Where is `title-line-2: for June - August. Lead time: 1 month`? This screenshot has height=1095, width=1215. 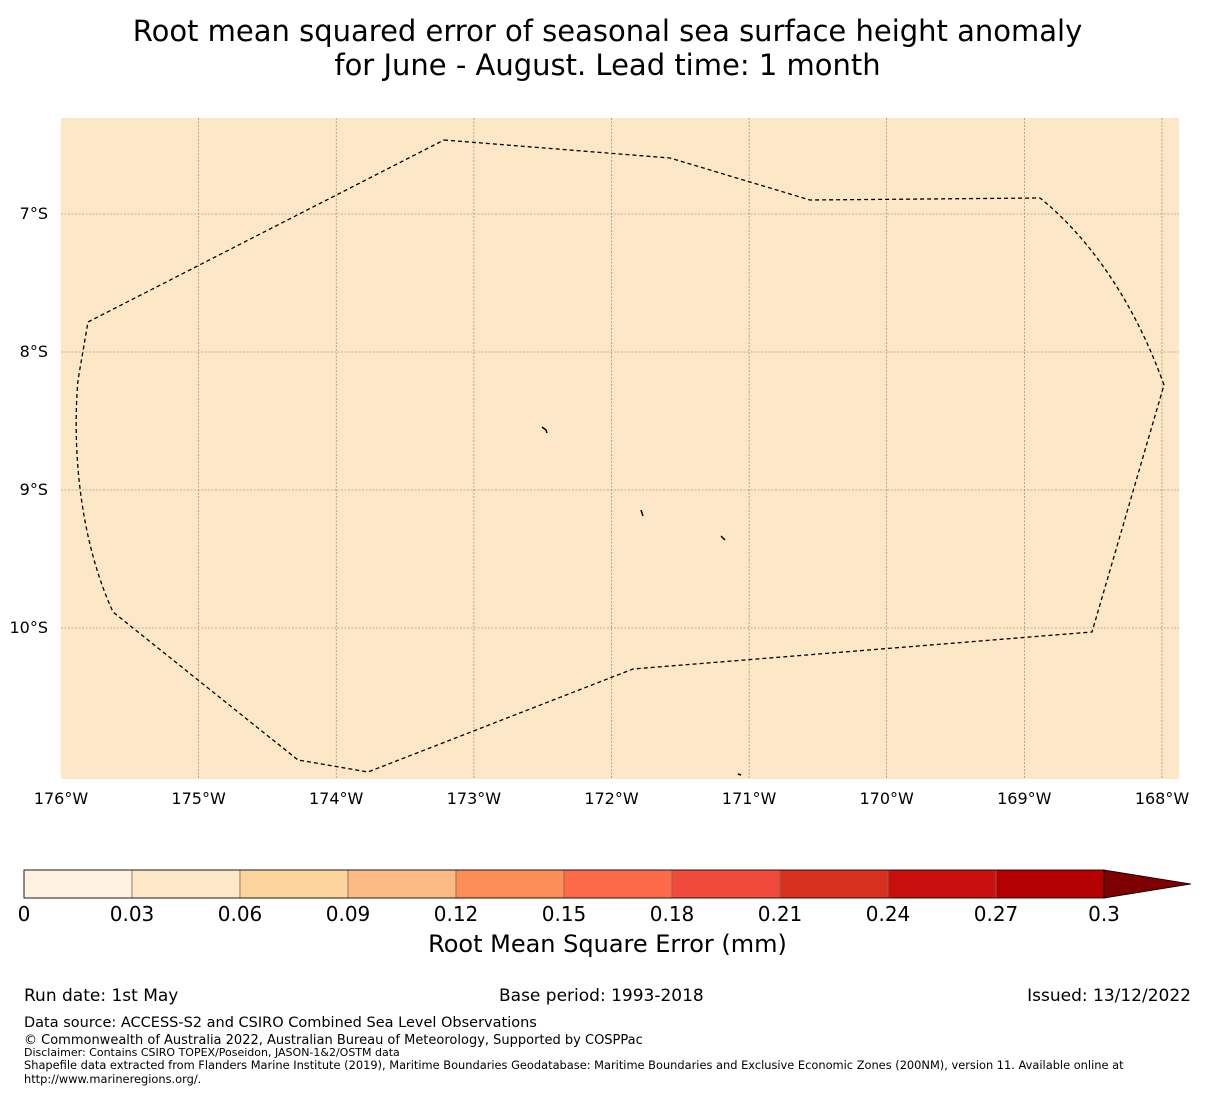 title-line-2: for June - August. Lead time: 1 month is located at coordinates (607, 65).